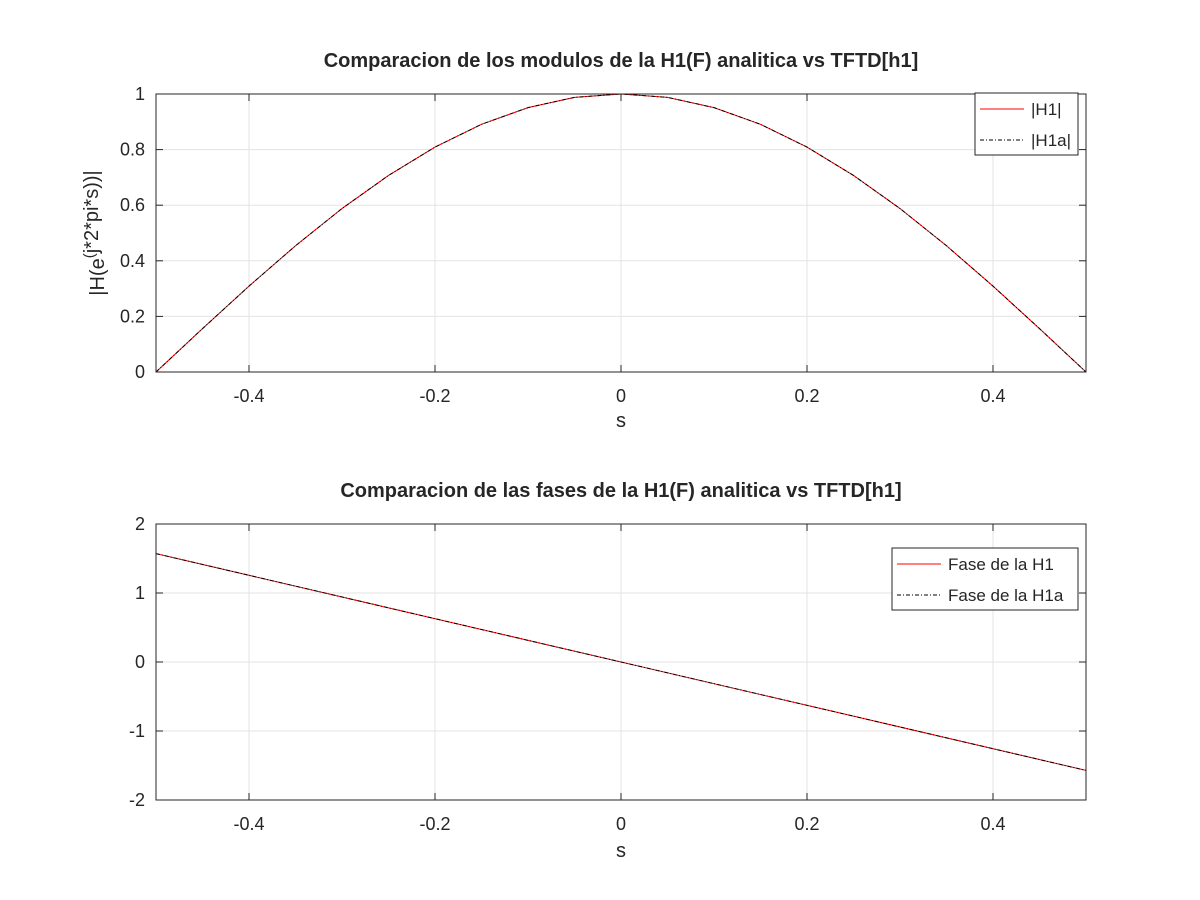 The image size is (1200, 900). Describe the element at coordinates (140, 524) in the screenshot. I see `y-tick-label: 2` at that location.